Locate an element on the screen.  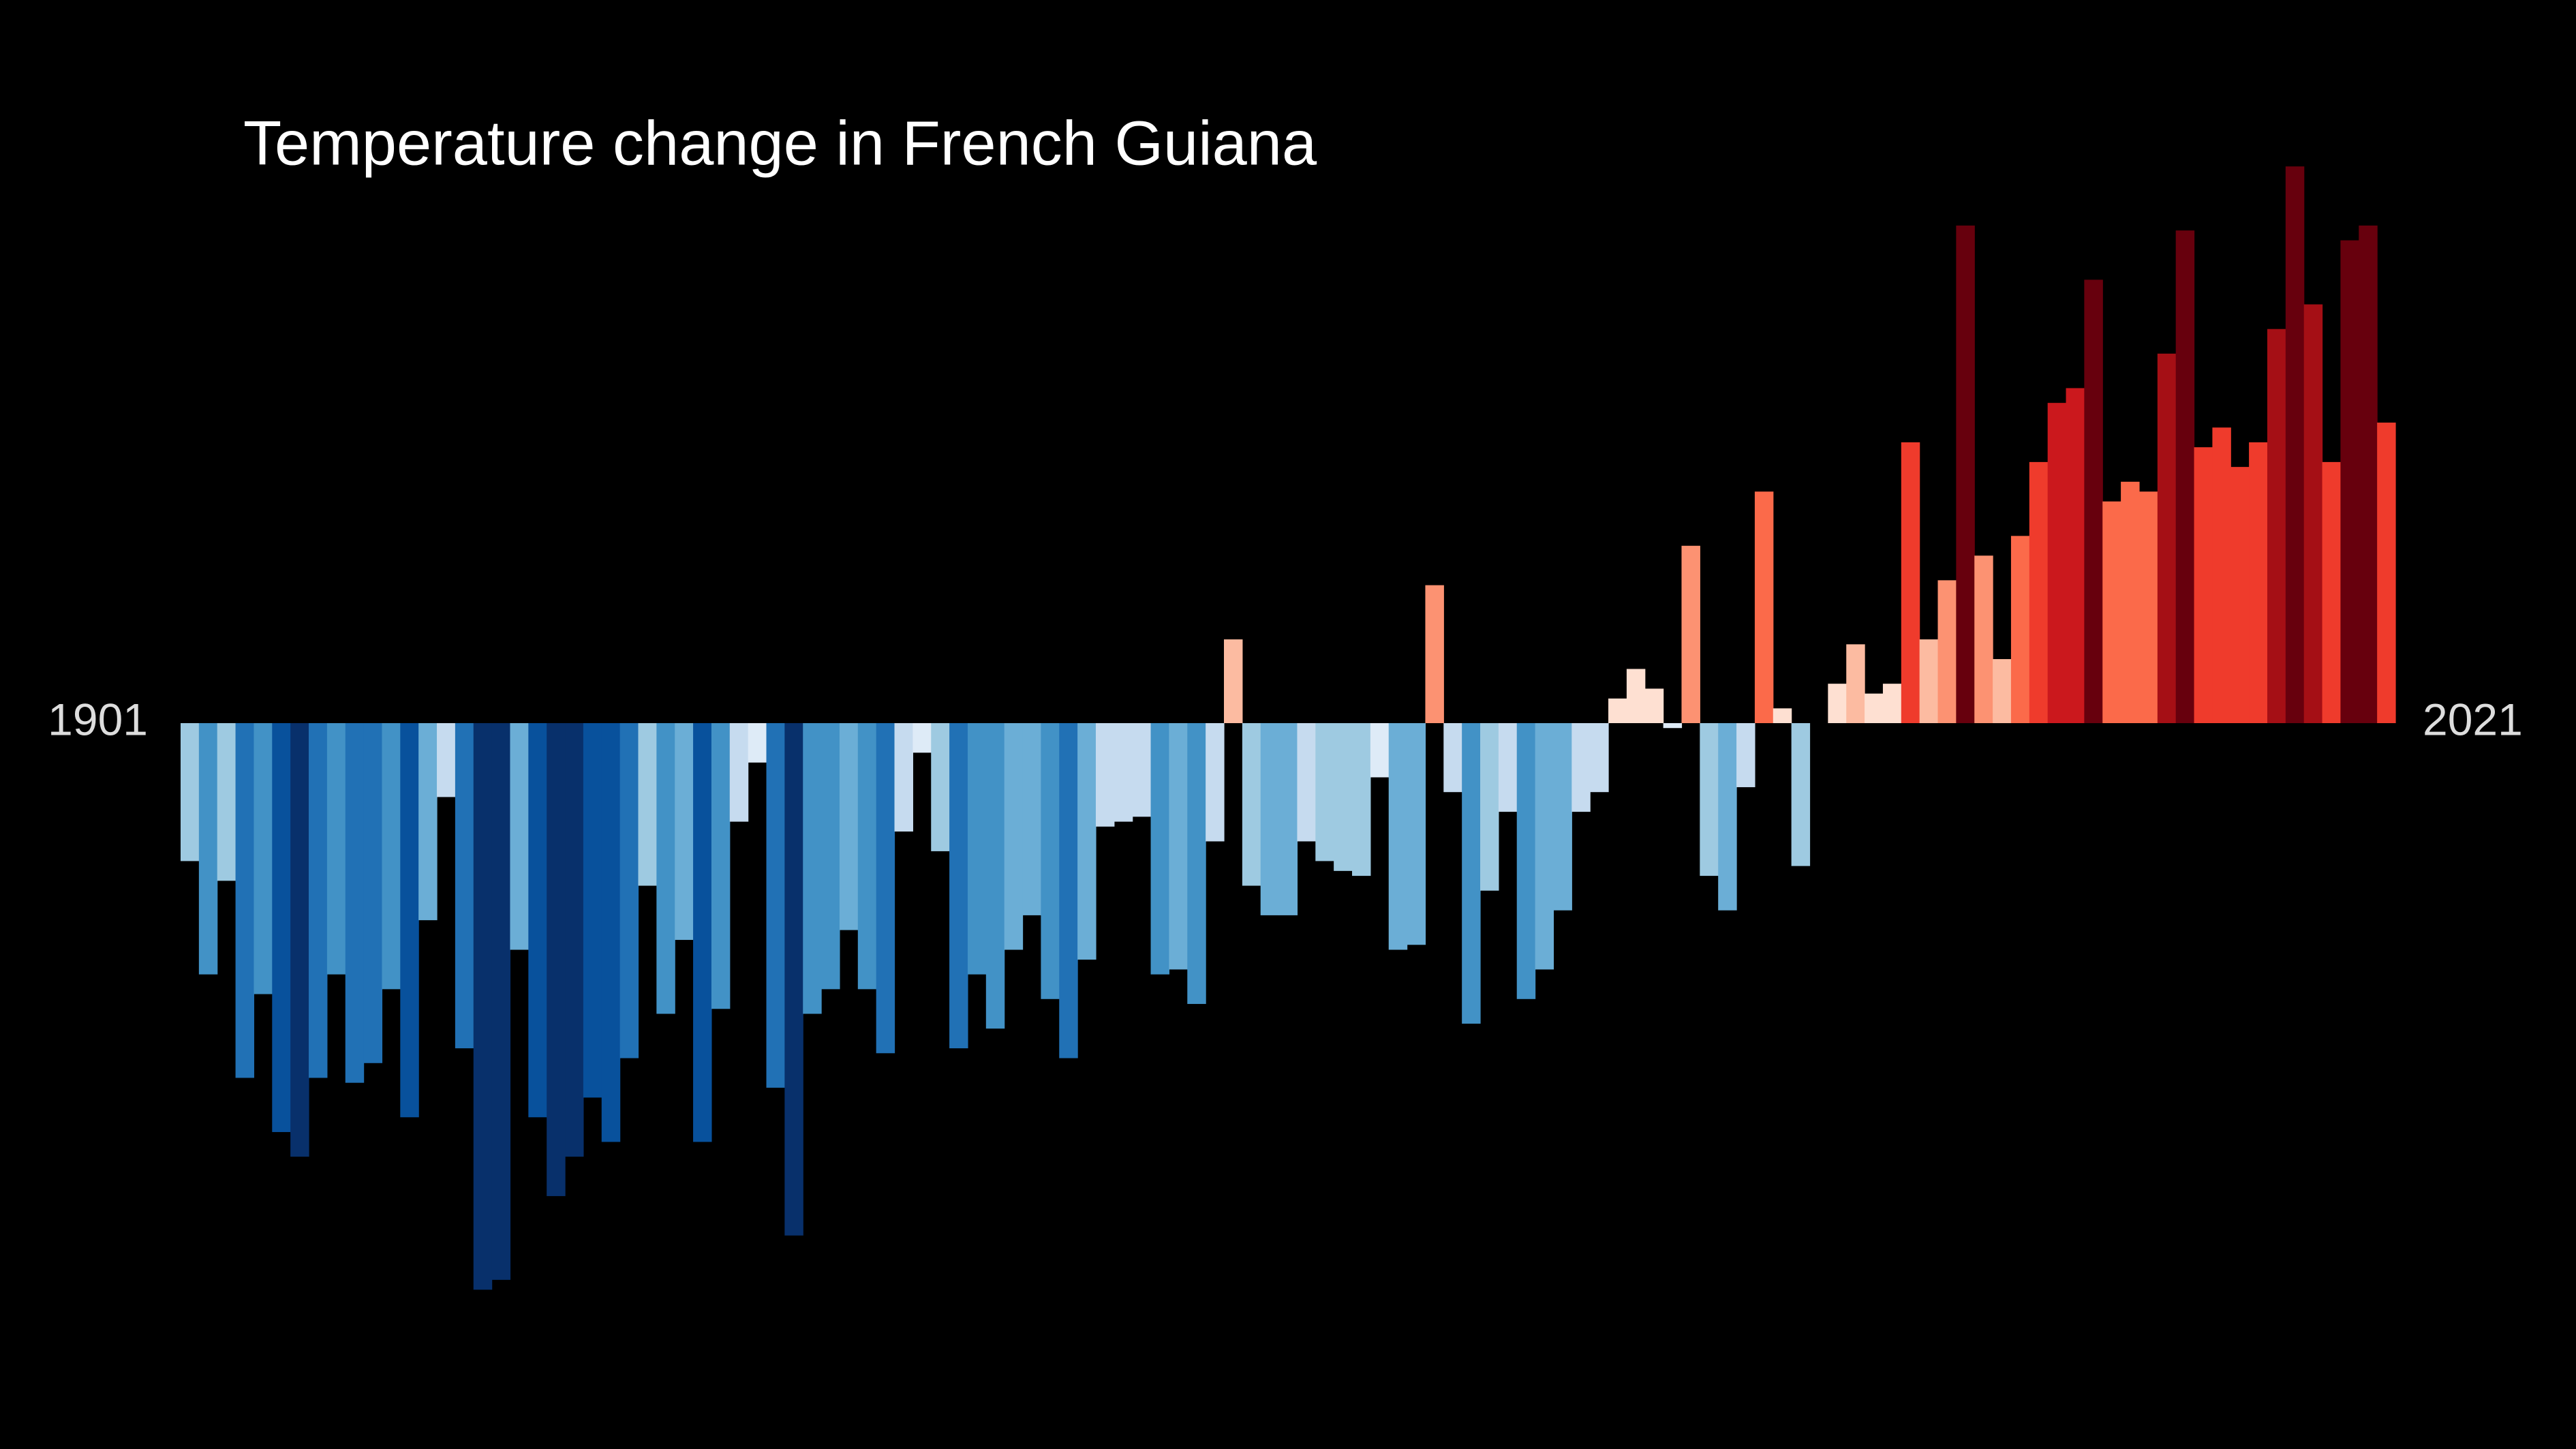
chart-title: Temperature change in French Guiana is located at coordinates (780, 143).